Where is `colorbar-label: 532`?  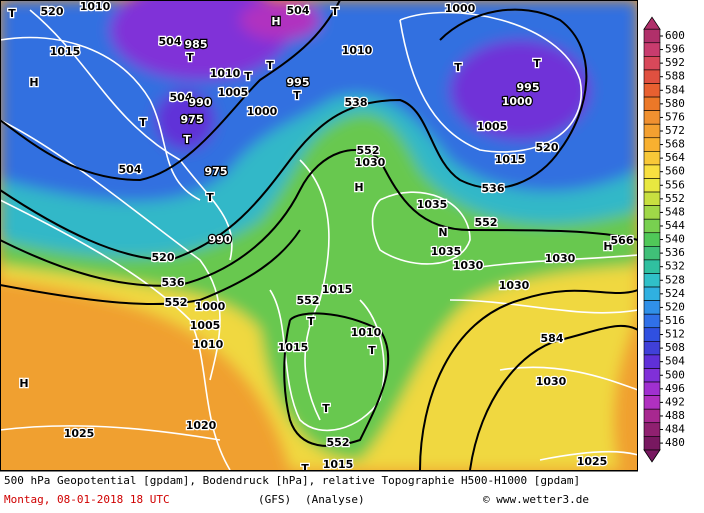 colorbar-label: 532 is located at coordinates (675, 266).